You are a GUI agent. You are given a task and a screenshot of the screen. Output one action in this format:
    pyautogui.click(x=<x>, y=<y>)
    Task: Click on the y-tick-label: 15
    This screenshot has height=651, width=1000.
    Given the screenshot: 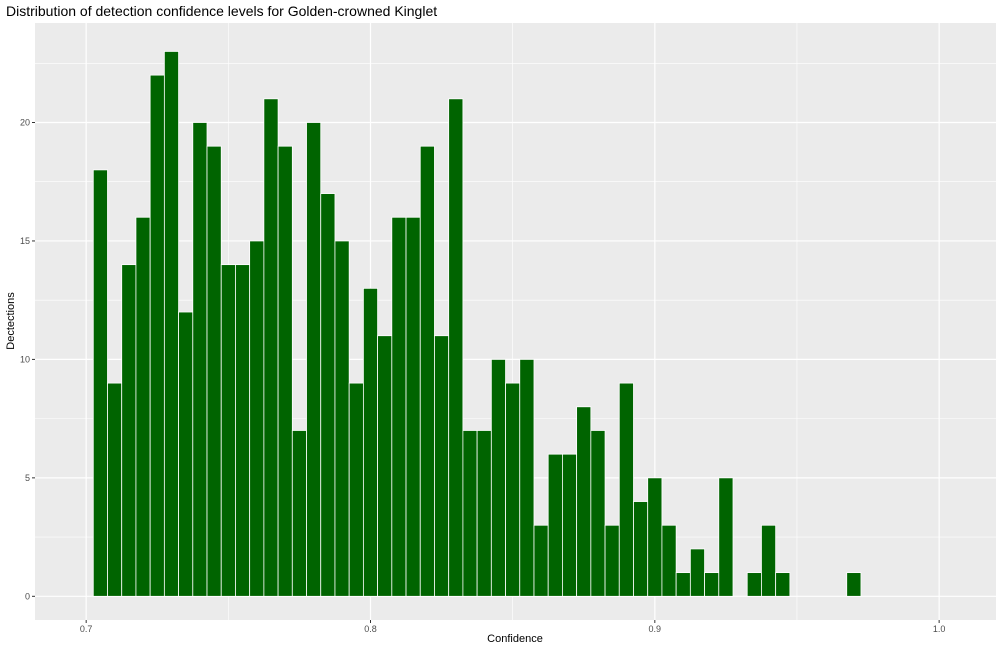 What is the action you would take?
    pyautogui.click(x=25, y=241)
    